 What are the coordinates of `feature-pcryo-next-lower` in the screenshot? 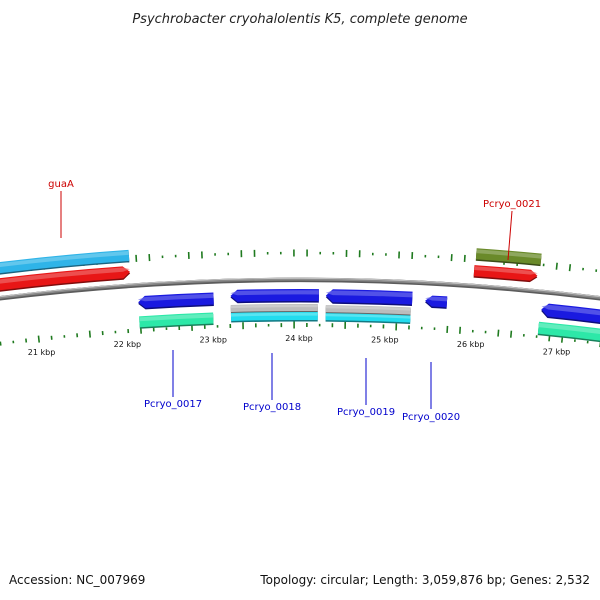 It's located at (568, 332).